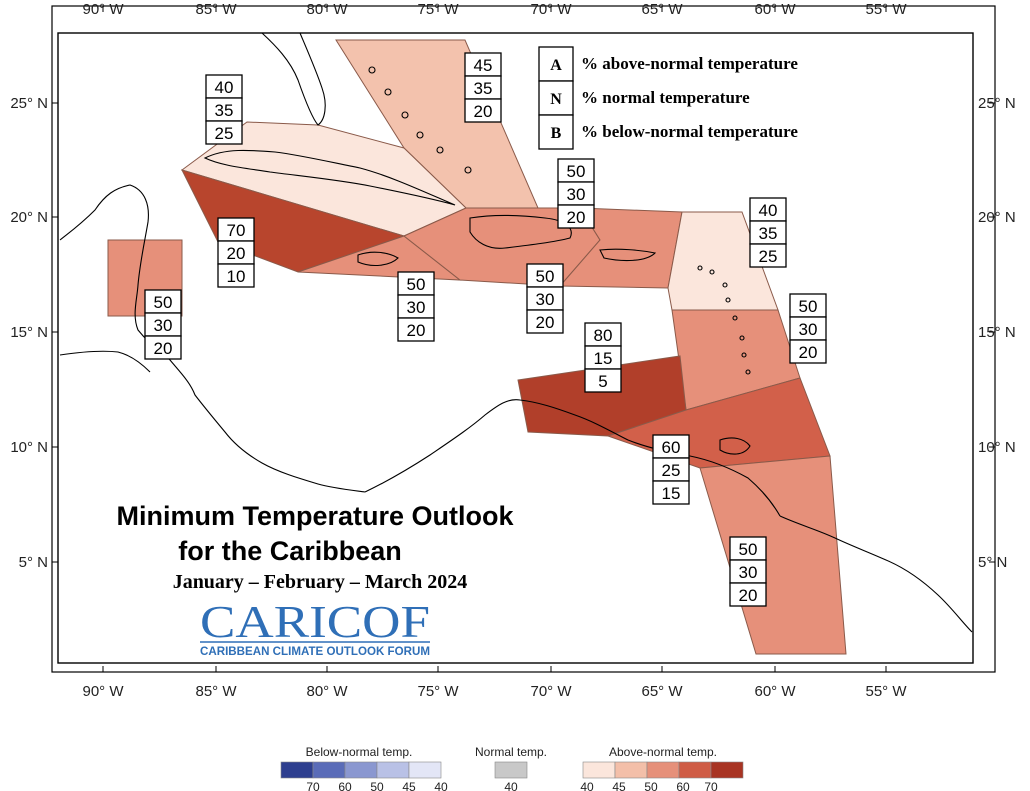 The height and width of the screenshot is (791, 1030). I want to click on outlook-box-jamaica: 50 30 20, so click(416, 306).